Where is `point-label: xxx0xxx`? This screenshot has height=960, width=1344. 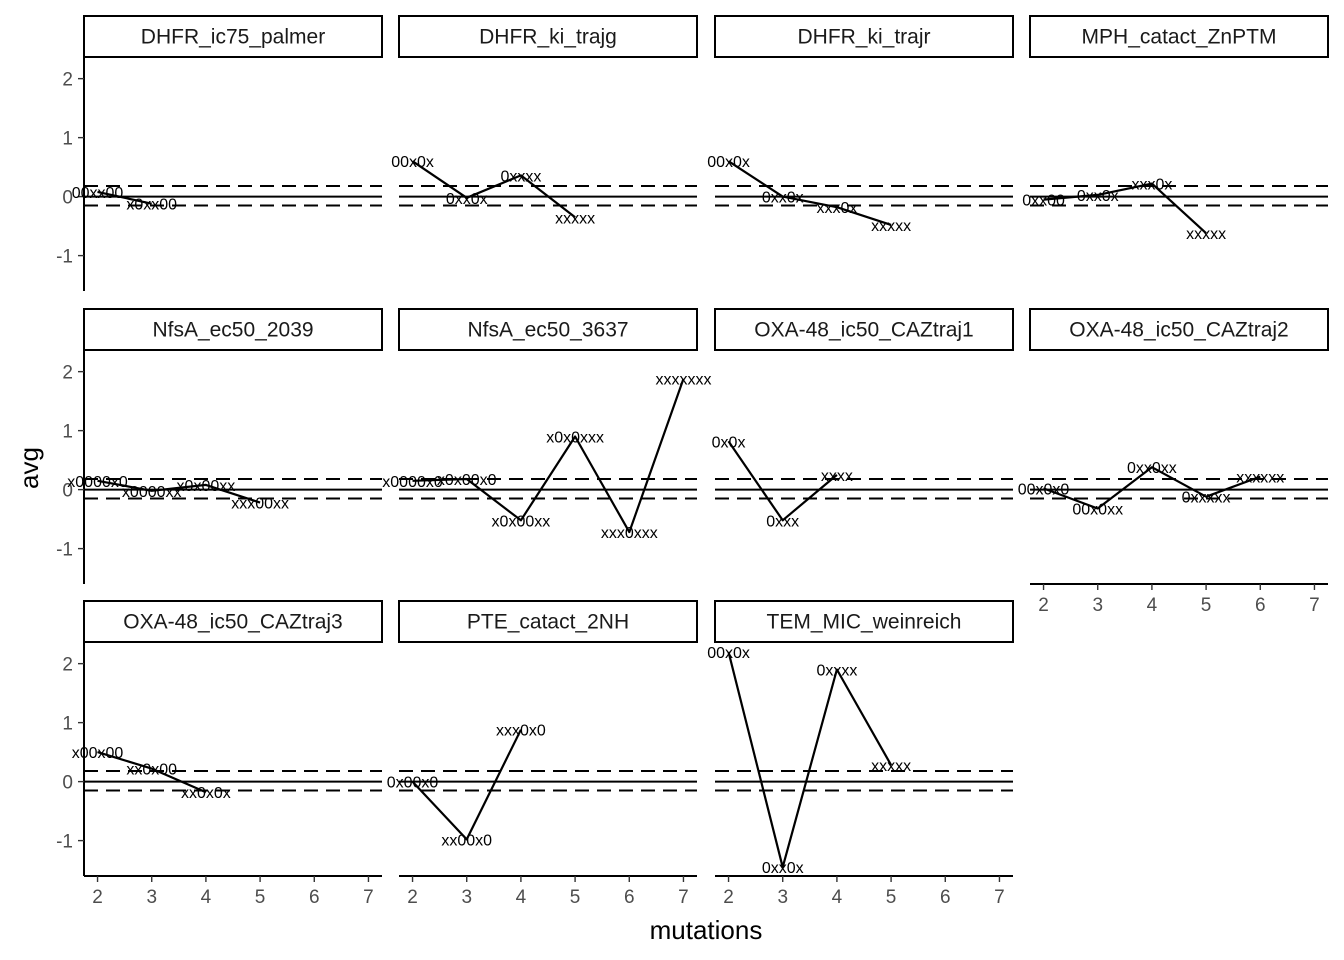 point-label: xxx0xxx is located at coordinates (629, 533).